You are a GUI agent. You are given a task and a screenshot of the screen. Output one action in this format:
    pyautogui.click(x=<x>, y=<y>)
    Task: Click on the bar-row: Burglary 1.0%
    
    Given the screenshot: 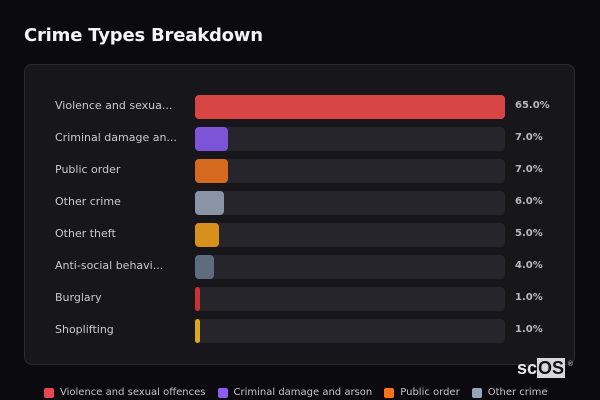 What is the action you would take?
    pyautogui.click(x=299, y=299)
    